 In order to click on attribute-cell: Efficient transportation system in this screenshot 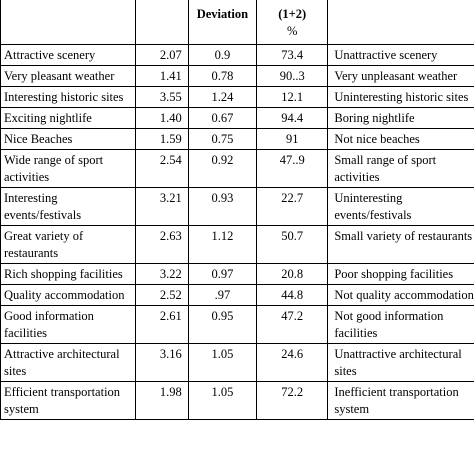, I will do `click(68, 400)`.